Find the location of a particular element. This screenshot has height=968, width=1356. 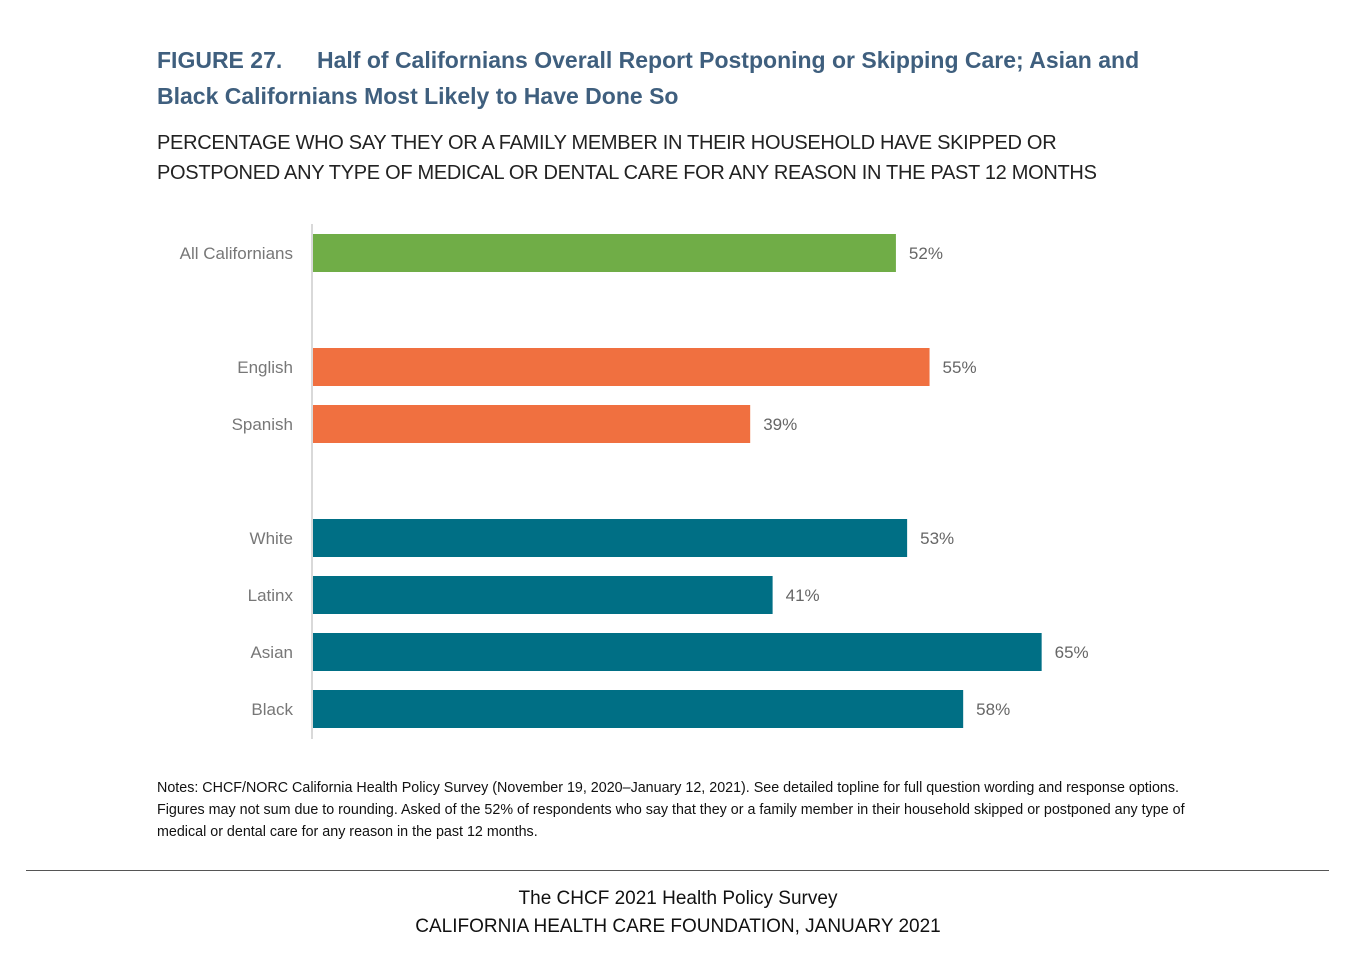

value-label: 41% is located at coordinates (803, 595).